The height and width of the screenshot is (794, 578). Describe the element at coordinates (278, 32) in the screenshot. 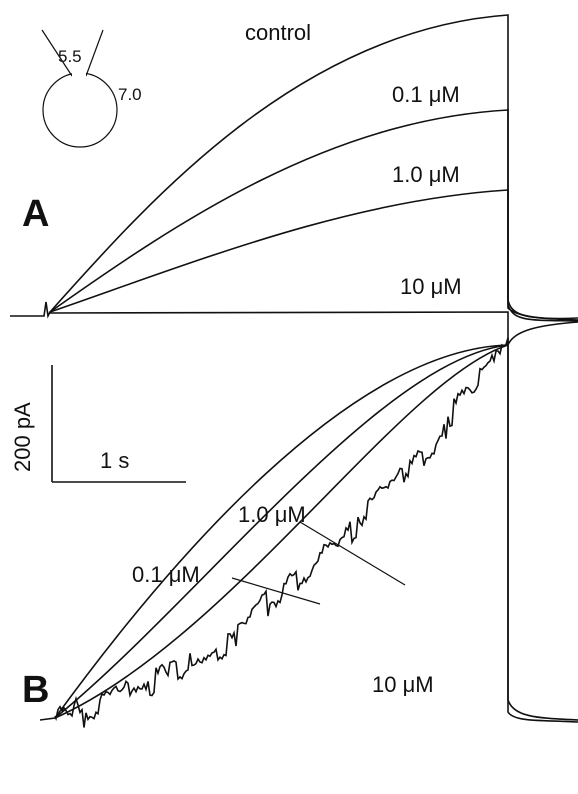

I see `trace-label: control` at that location.